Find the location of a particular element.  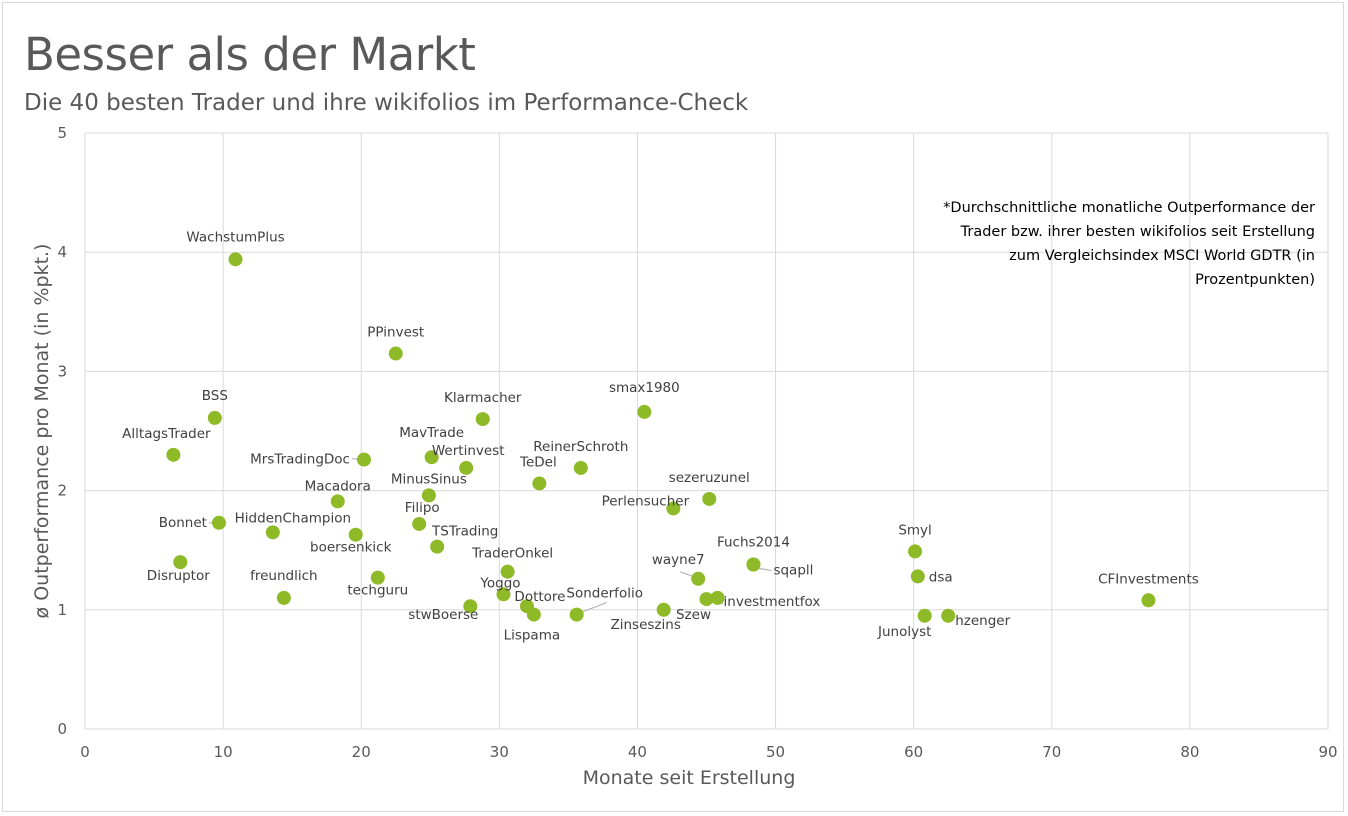

point-label: Fuchs2014 is located at coordinates (753, 543).